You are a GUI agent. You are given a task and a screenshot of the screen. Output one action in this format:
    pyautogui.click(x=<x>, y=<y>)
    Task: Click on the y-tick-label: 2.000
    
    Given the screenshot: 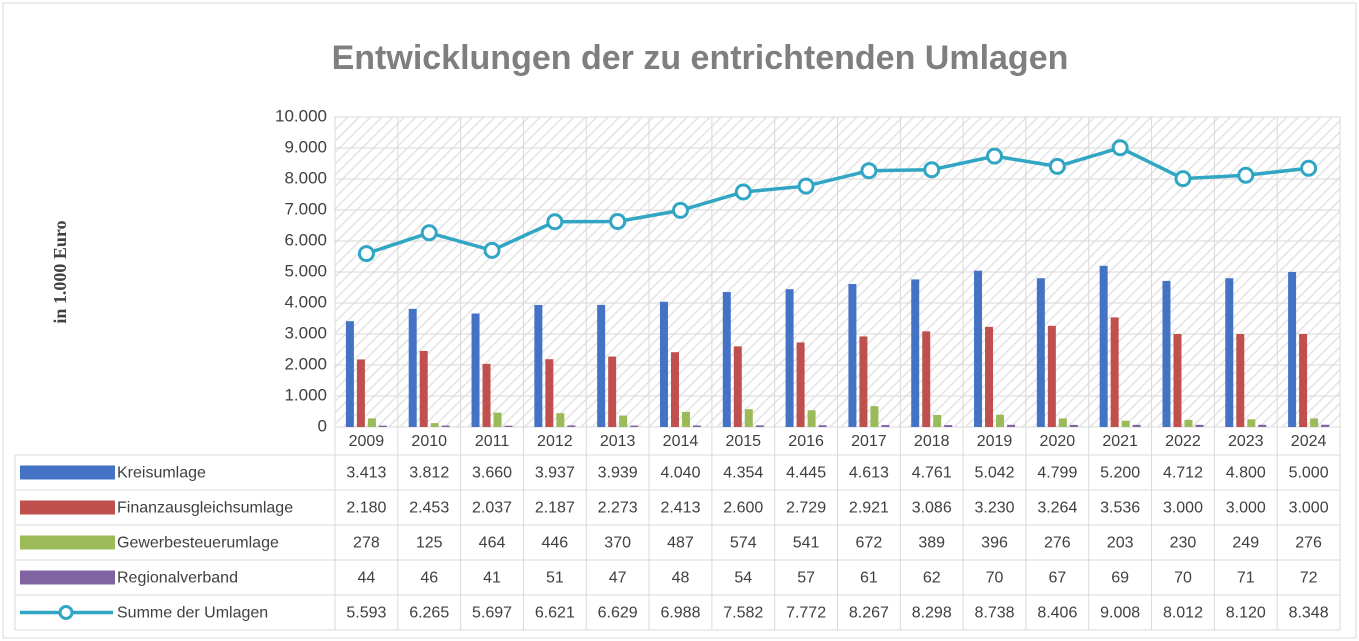 What is the action you would take?
    pyautogui.click(x=305, y=363)
    